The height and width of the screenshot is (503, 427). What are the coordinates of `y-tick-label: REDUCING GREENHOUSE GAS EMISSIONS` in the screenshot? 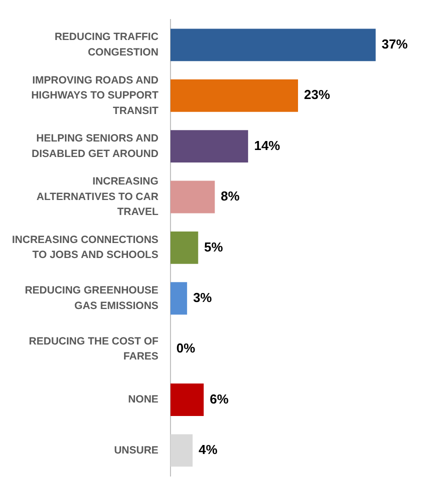 It's located at (91, 298).